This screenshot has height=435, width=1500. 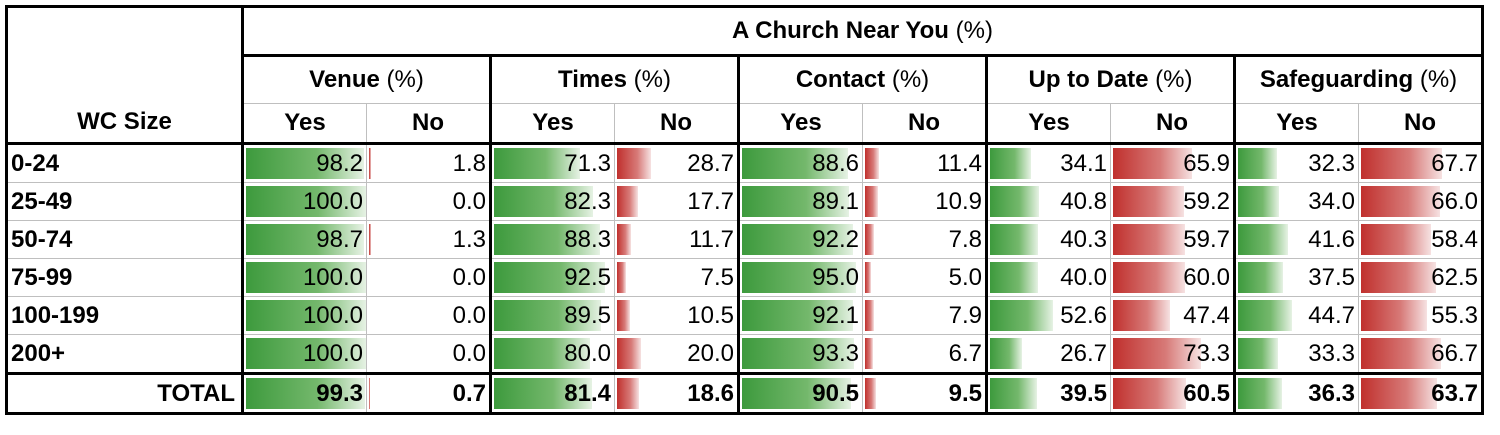 What do you see at coordinates (592, 79) in the screenshot?
I see `group-name: Times` at bounding box center [592, 79].